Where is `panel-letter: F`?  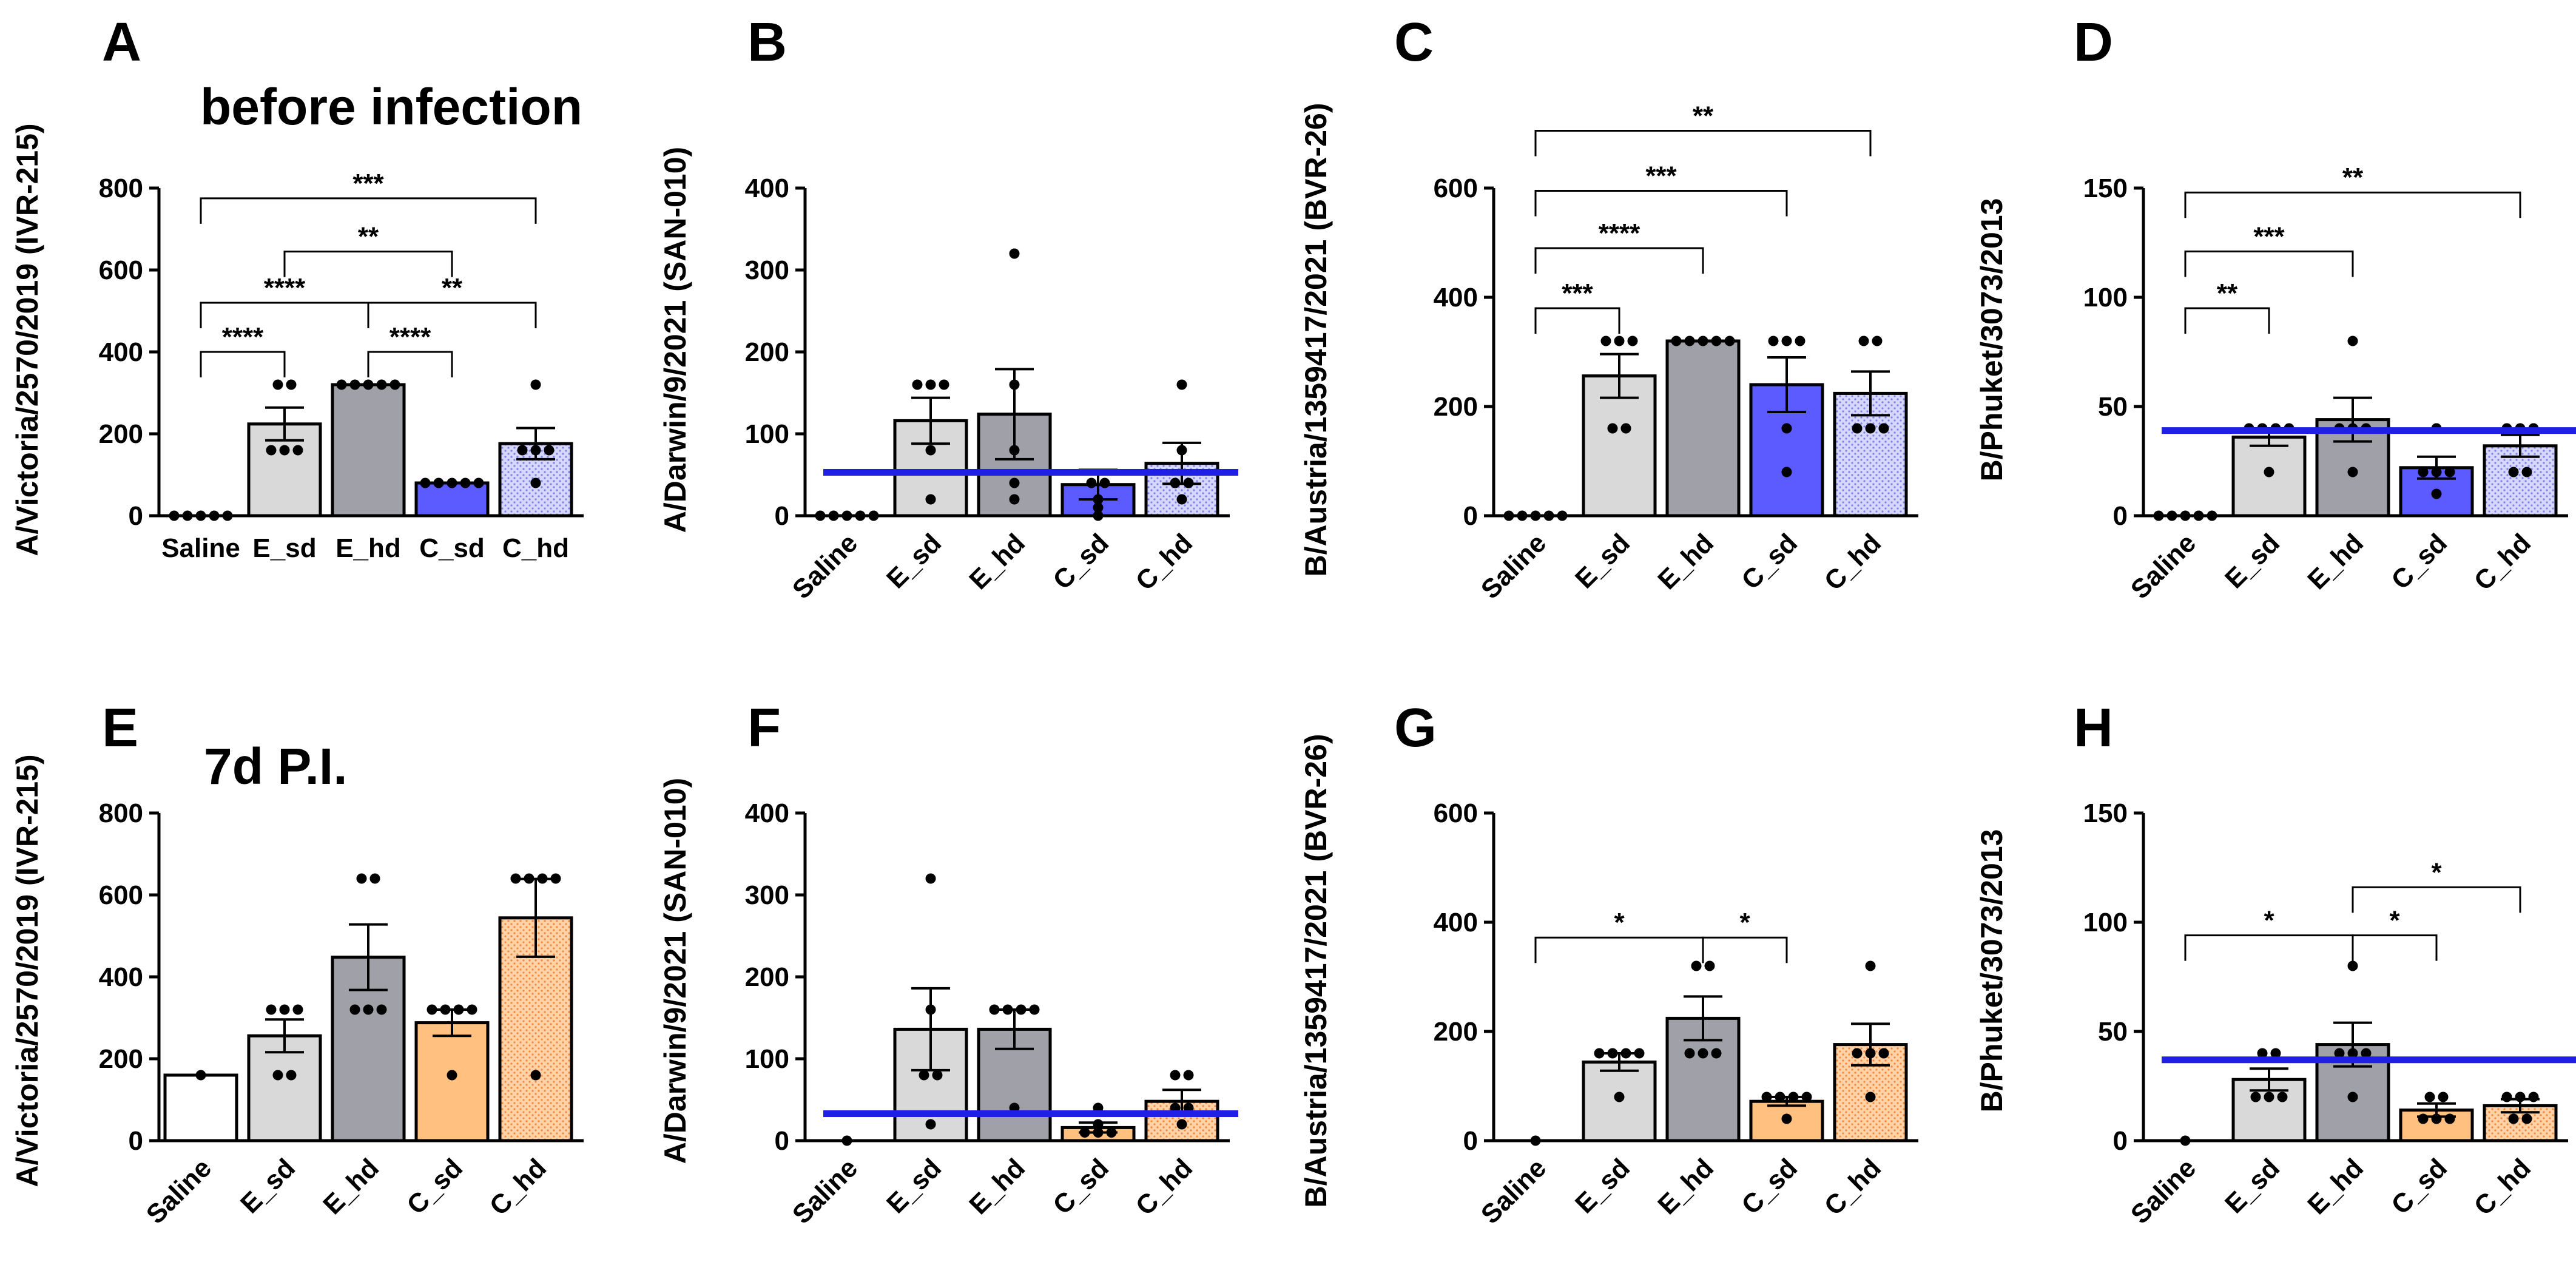
panel-letter: F is located at coordinates (764, 728).